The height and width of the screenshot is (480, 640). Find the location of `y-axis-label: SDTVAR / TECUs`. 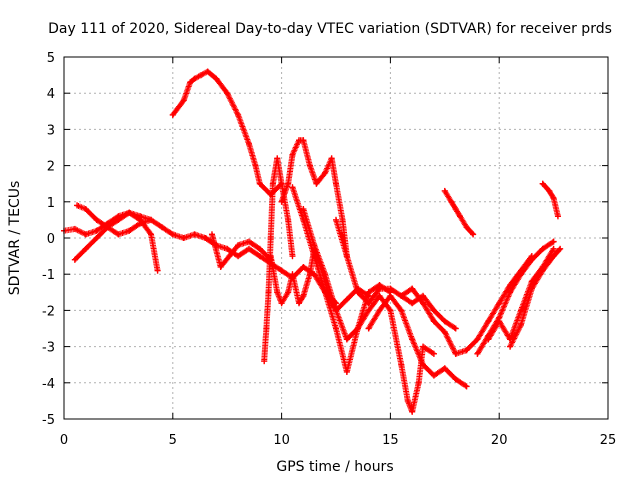

y-axis-label: SDTVAR / TECUs is located at coordinates (15, 238).